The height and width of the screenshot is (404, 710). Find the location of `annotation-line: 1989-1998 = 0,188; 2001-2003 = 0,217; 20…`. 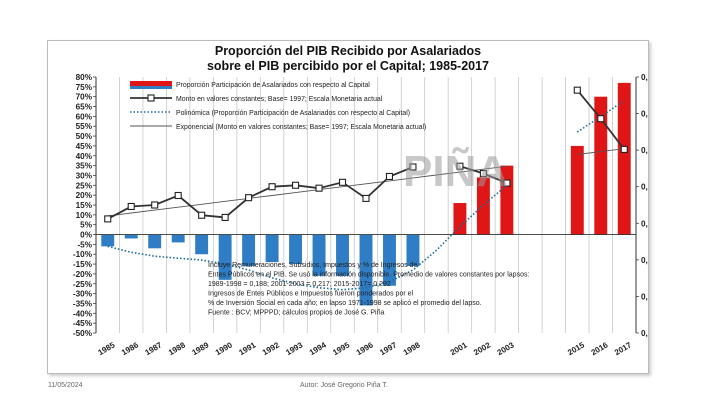

annotation-line: 1989-1998 = 0,188; 2001-2003 = 0,217; 20… is located at coordinates (299, 284).